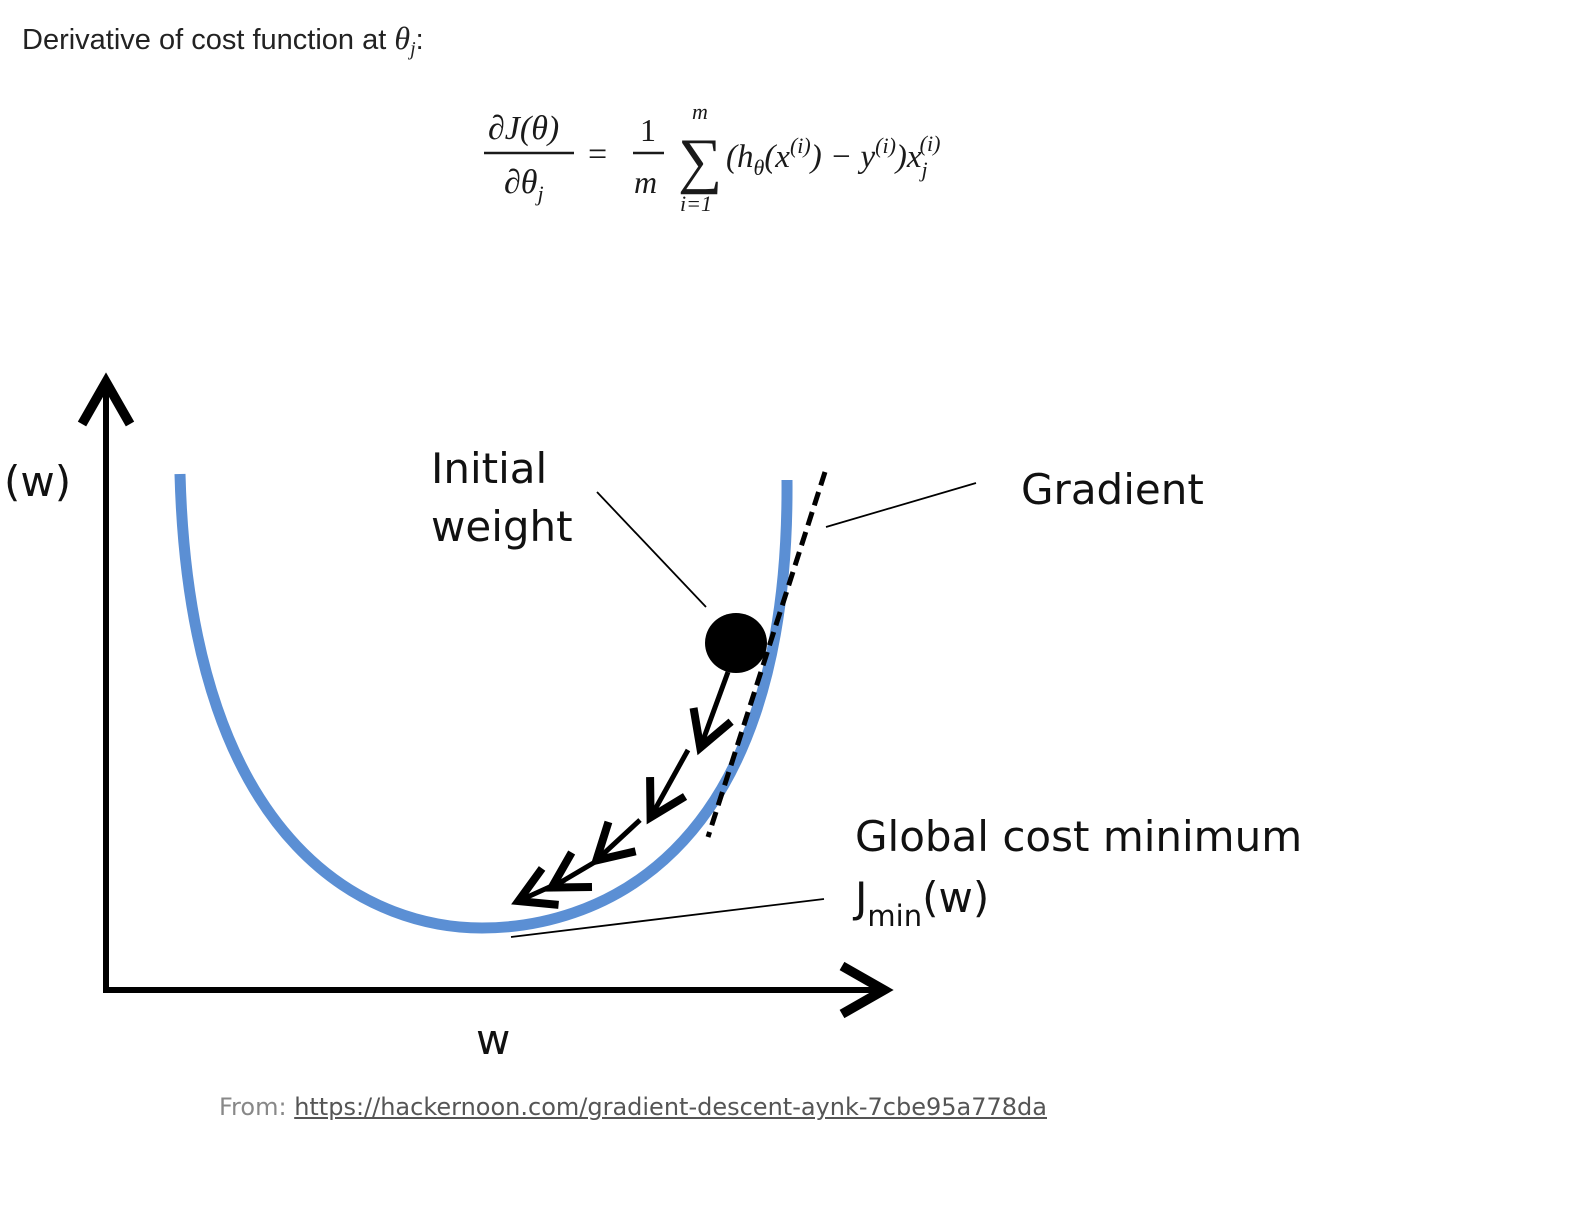  Describe the element at coordinates (1112, 489) in the screenshot. I see `gradient-label: Gradient` at that location.